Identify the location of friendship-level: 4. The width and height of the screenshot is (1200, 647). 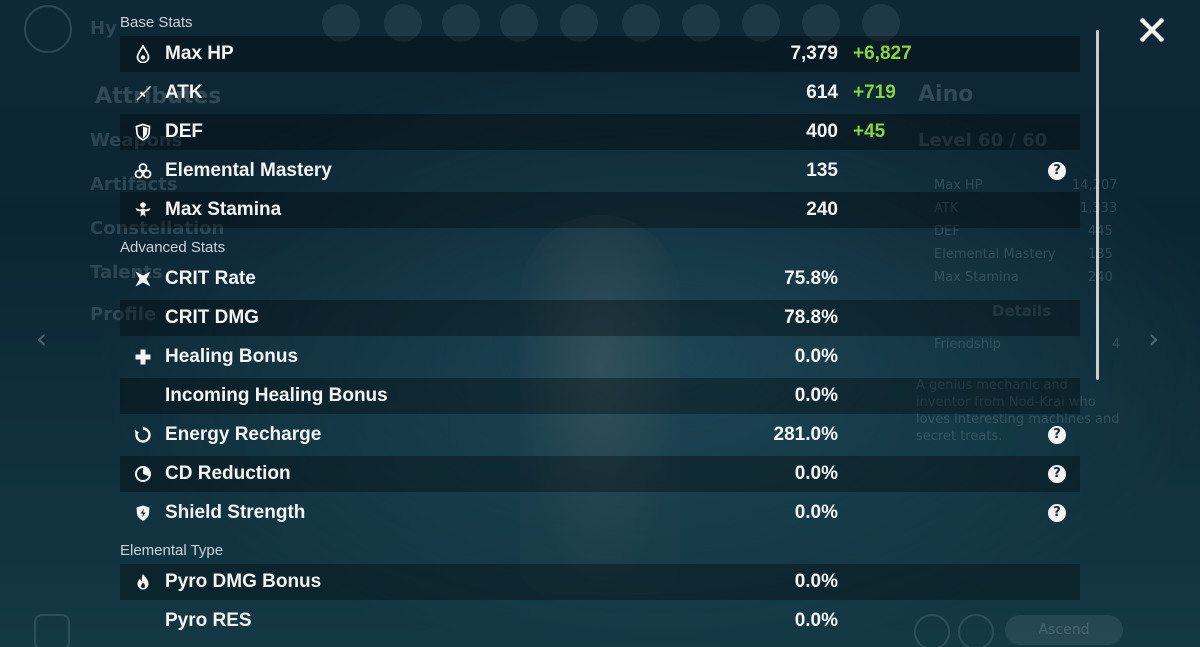
(1116, 344).